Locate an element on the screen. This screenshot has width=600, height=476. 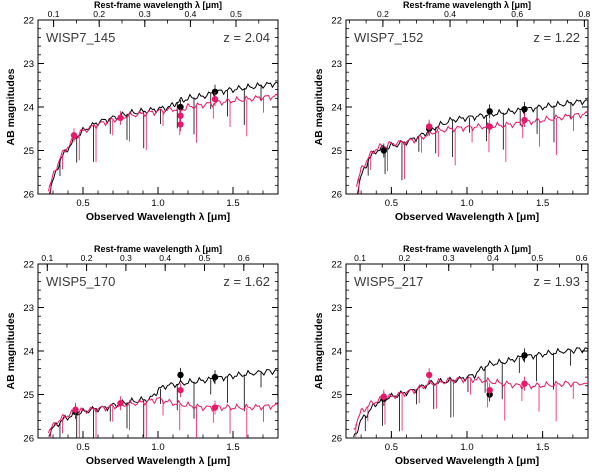
object-name: WISP5_170 is located at coordinates (80, 281).